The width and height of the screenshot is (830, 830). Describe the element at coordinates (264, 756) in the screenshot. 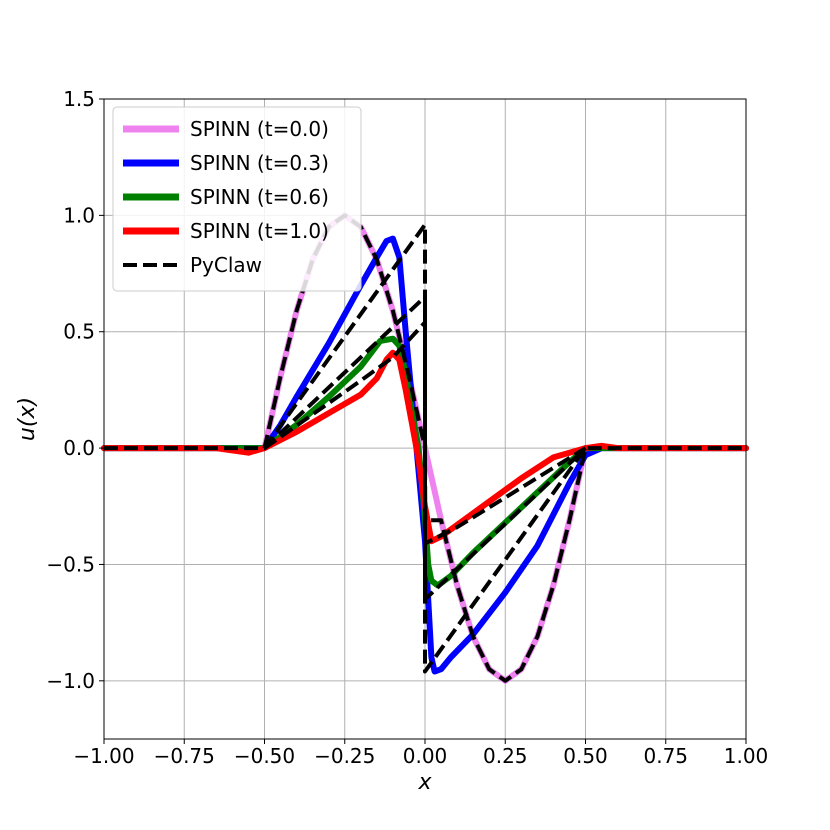

I see `x-tick-label: −0.50` at that location.